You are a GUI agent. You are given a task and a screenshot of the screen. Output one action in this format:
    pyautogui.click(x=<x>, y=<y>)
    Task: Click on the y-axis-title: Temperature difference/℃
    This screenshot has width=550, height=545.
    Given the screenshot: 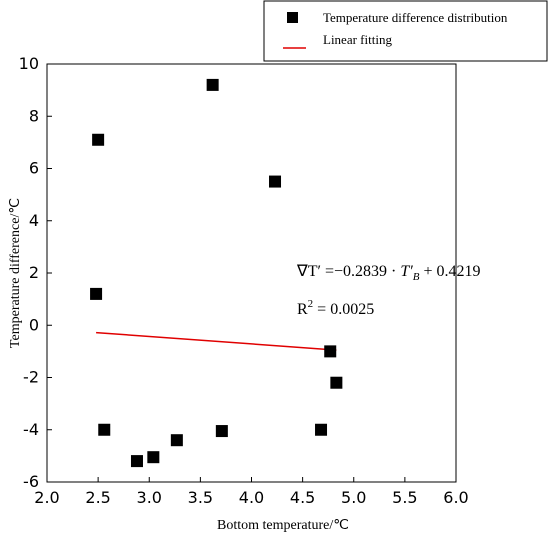 What is the action you would take?
    pyautogui.click(x=15, y=273)
    